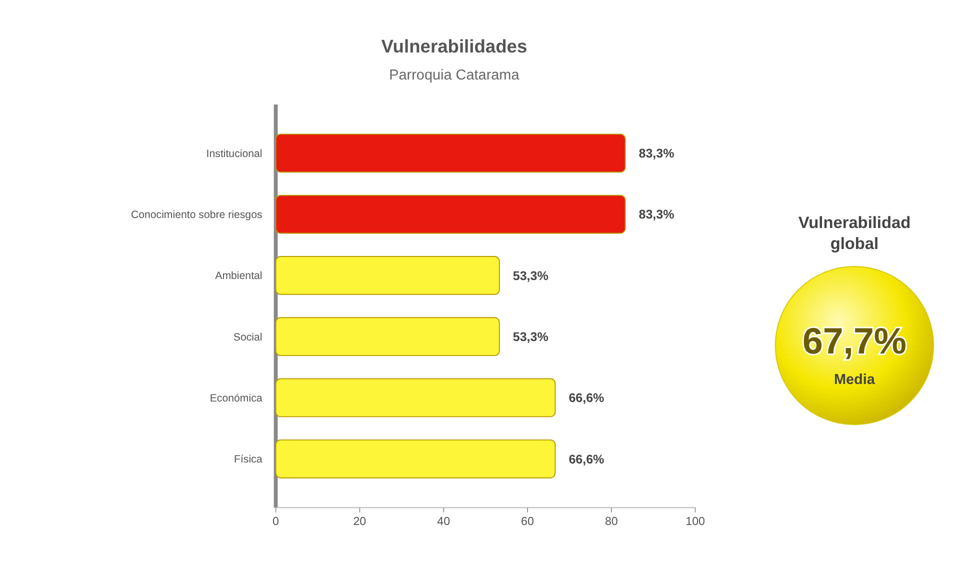  I want to click on text: Vulnerabilidad global, so click(854, 234).